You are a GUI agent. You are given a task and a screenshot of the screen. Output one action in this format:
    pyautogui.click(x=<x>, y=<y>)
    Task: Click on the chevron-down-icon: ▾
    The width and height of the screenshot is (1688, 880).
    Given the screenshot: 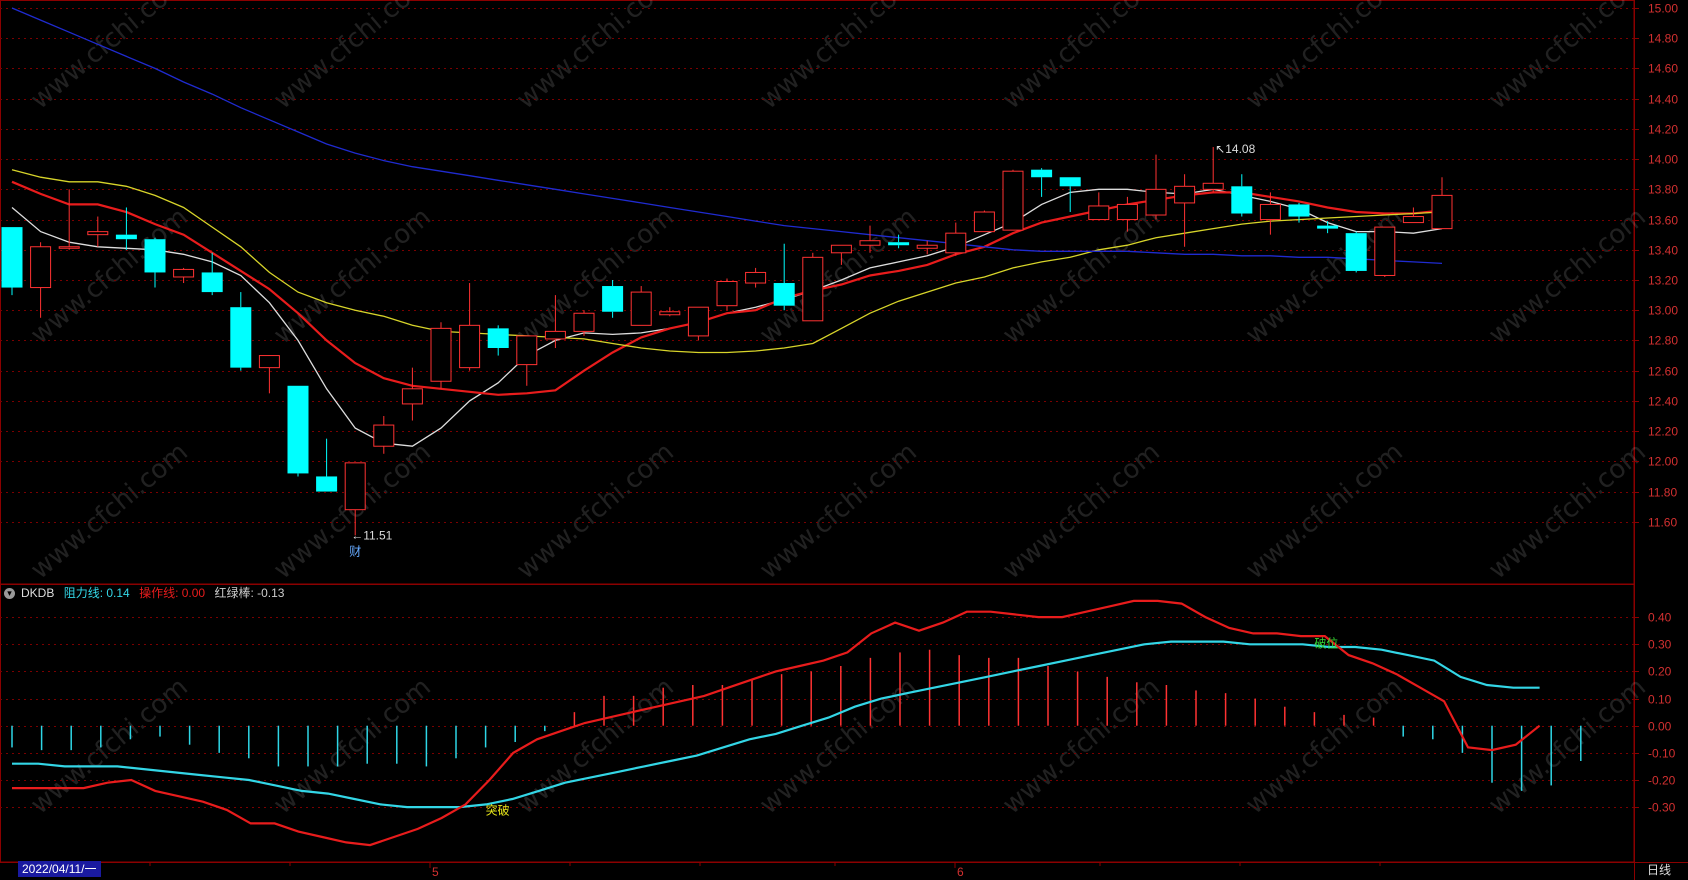 What is the action you would take?
    pyautogui.click(x=9, y=594)
    